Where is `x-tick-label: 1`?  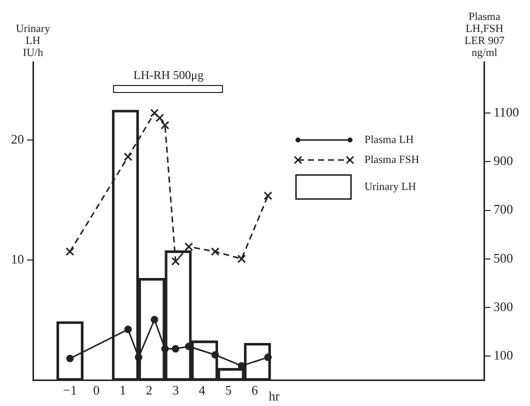
x-tick-label: 1 is located at coordinates (123, 390).